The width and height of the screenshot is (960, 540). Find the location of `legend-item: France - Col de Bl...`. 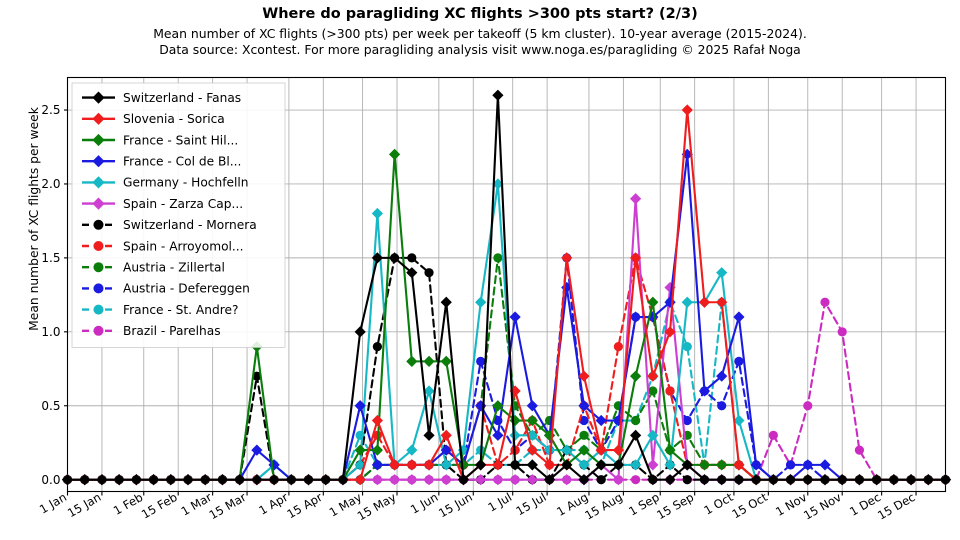

legend-item: France - Col de Bl... is located at coordinates (161, 162).